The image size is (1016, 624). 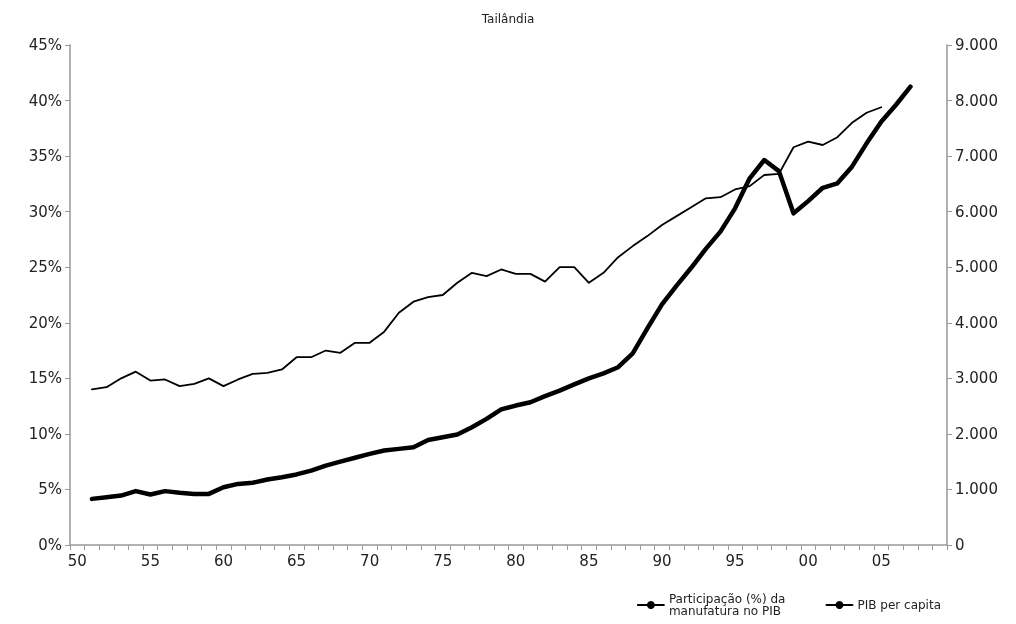 I want to click on x-tick-label: 90, so click(x=662, y=560).